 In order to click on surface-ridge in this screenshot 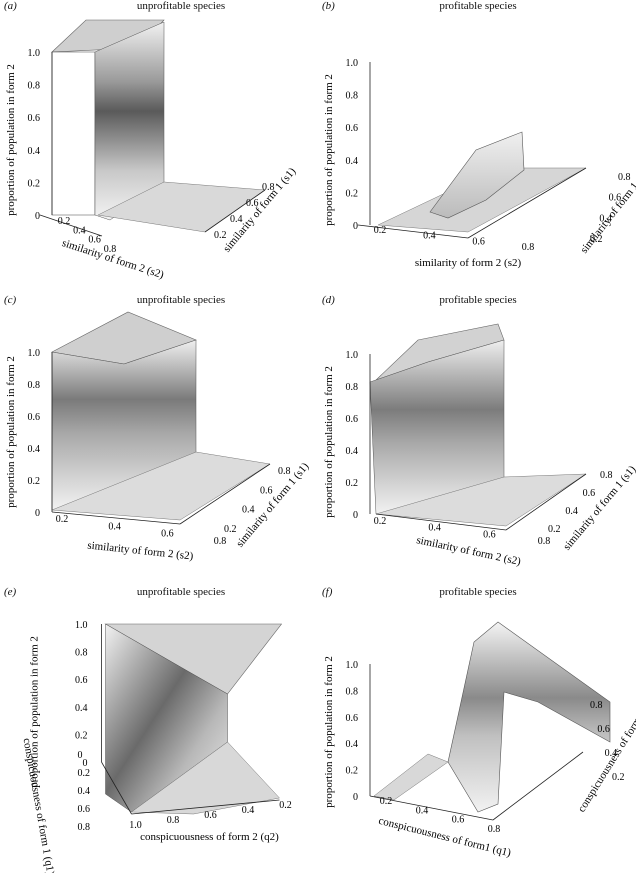, I will do `click(477, 175)`.